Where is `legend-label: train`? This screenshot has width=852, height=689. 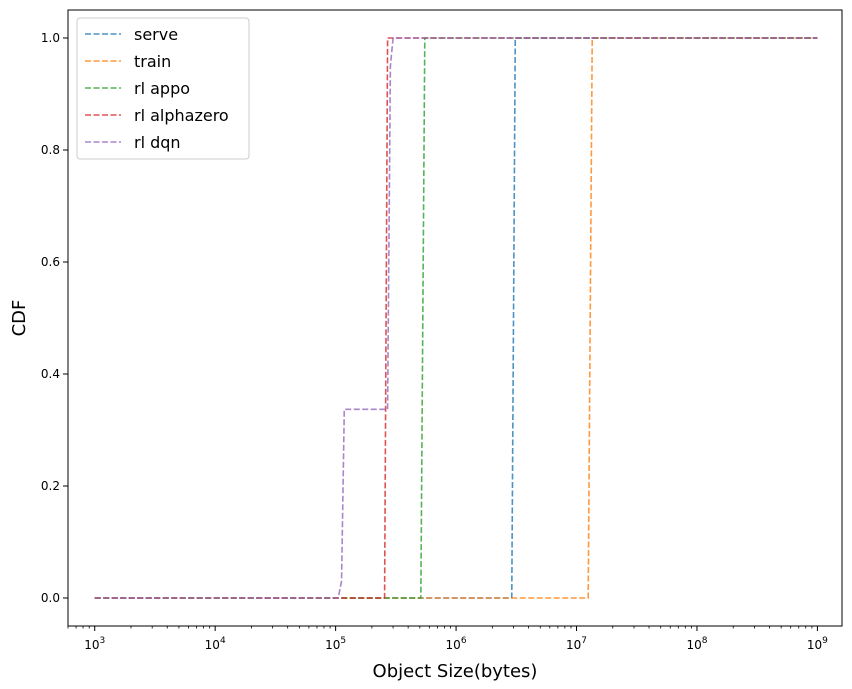 legend-label: train is located at coordinates (152, 61).